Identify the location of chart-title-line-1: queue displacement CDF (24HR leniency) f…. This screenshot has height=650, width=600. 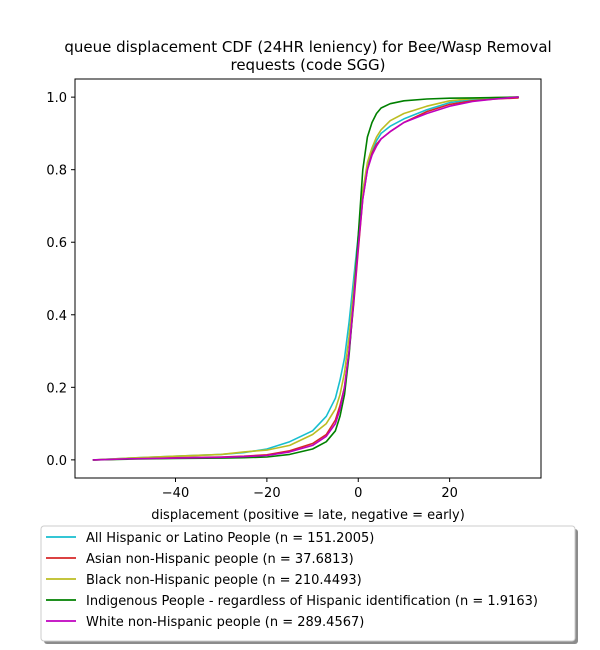
(307, 47).